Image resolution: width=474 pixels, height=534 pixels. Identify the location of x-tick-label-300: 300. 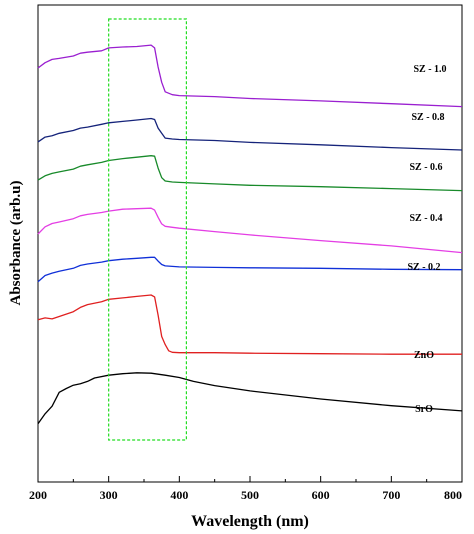
(109, 495).